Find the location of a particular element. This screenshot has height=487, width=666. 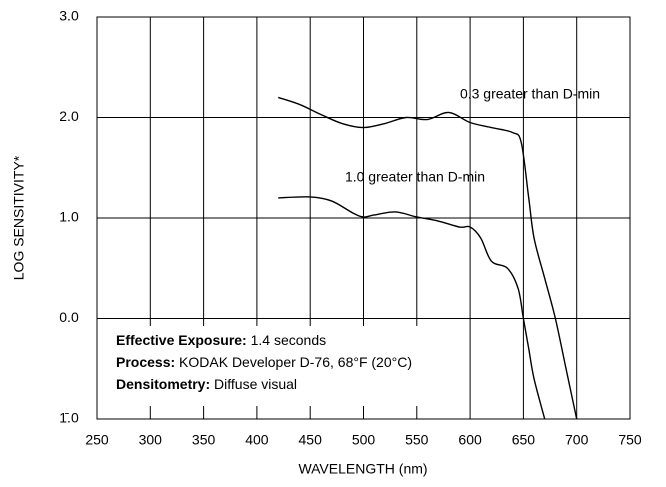

annotation: Densitometry: Diffuse visual is located at coordinates (206, 384).